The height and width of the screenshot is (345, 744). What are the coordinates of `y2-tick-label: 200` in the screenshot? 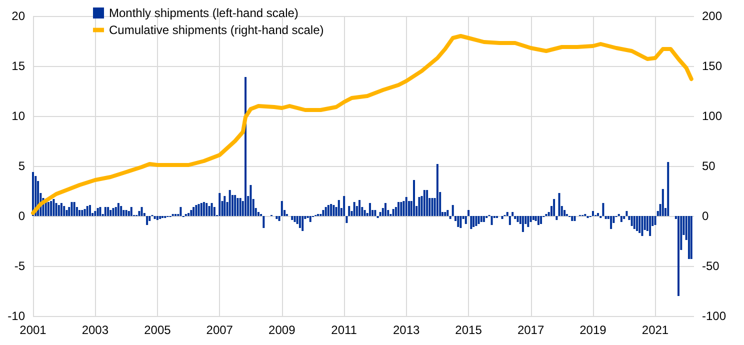 It's located at (712, 16).